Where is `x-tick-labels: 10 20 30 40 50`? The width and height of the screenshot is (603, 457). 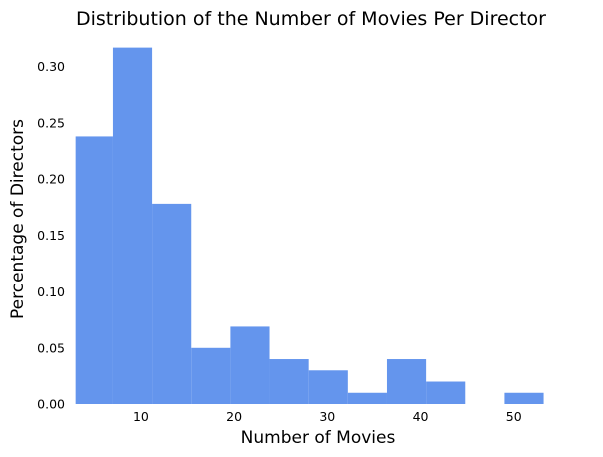 x-tick-labels: 10 20 30 40 50 is located at coordinates (327, 416).